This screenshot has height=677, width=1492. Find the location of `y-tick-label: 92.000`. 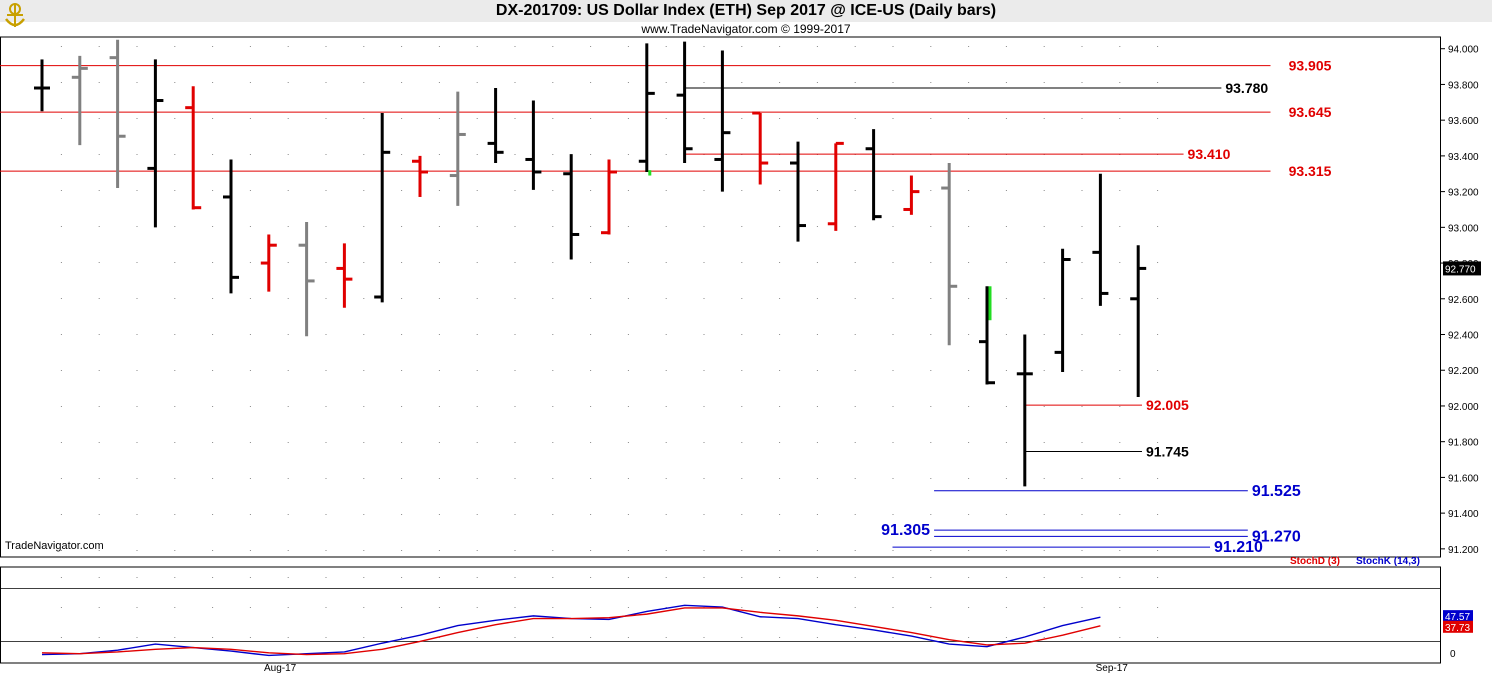

y-tick-label: 92.000 is located at coordinates (1463, 407).